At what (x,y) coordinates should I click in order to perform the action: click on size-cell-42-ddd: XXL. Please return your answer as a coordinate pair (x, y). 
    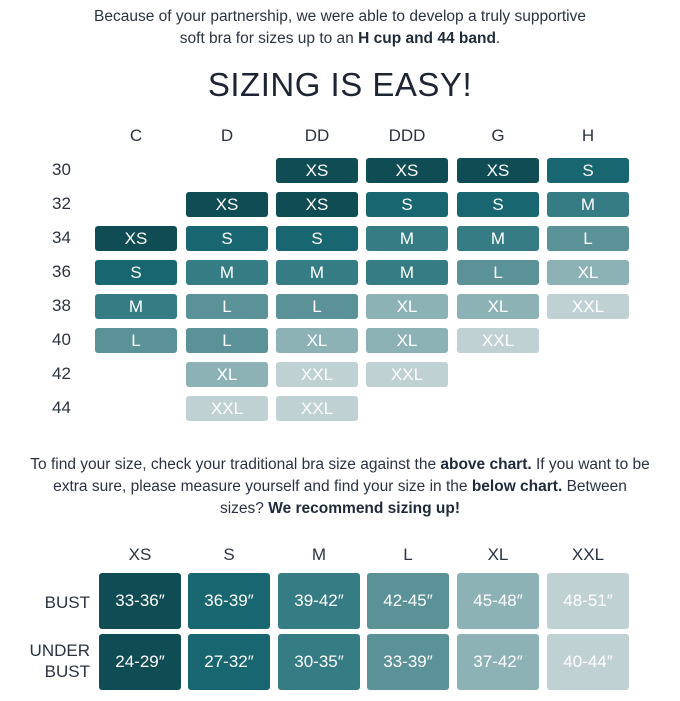
    Looking at the image, I should click on (407, 374).